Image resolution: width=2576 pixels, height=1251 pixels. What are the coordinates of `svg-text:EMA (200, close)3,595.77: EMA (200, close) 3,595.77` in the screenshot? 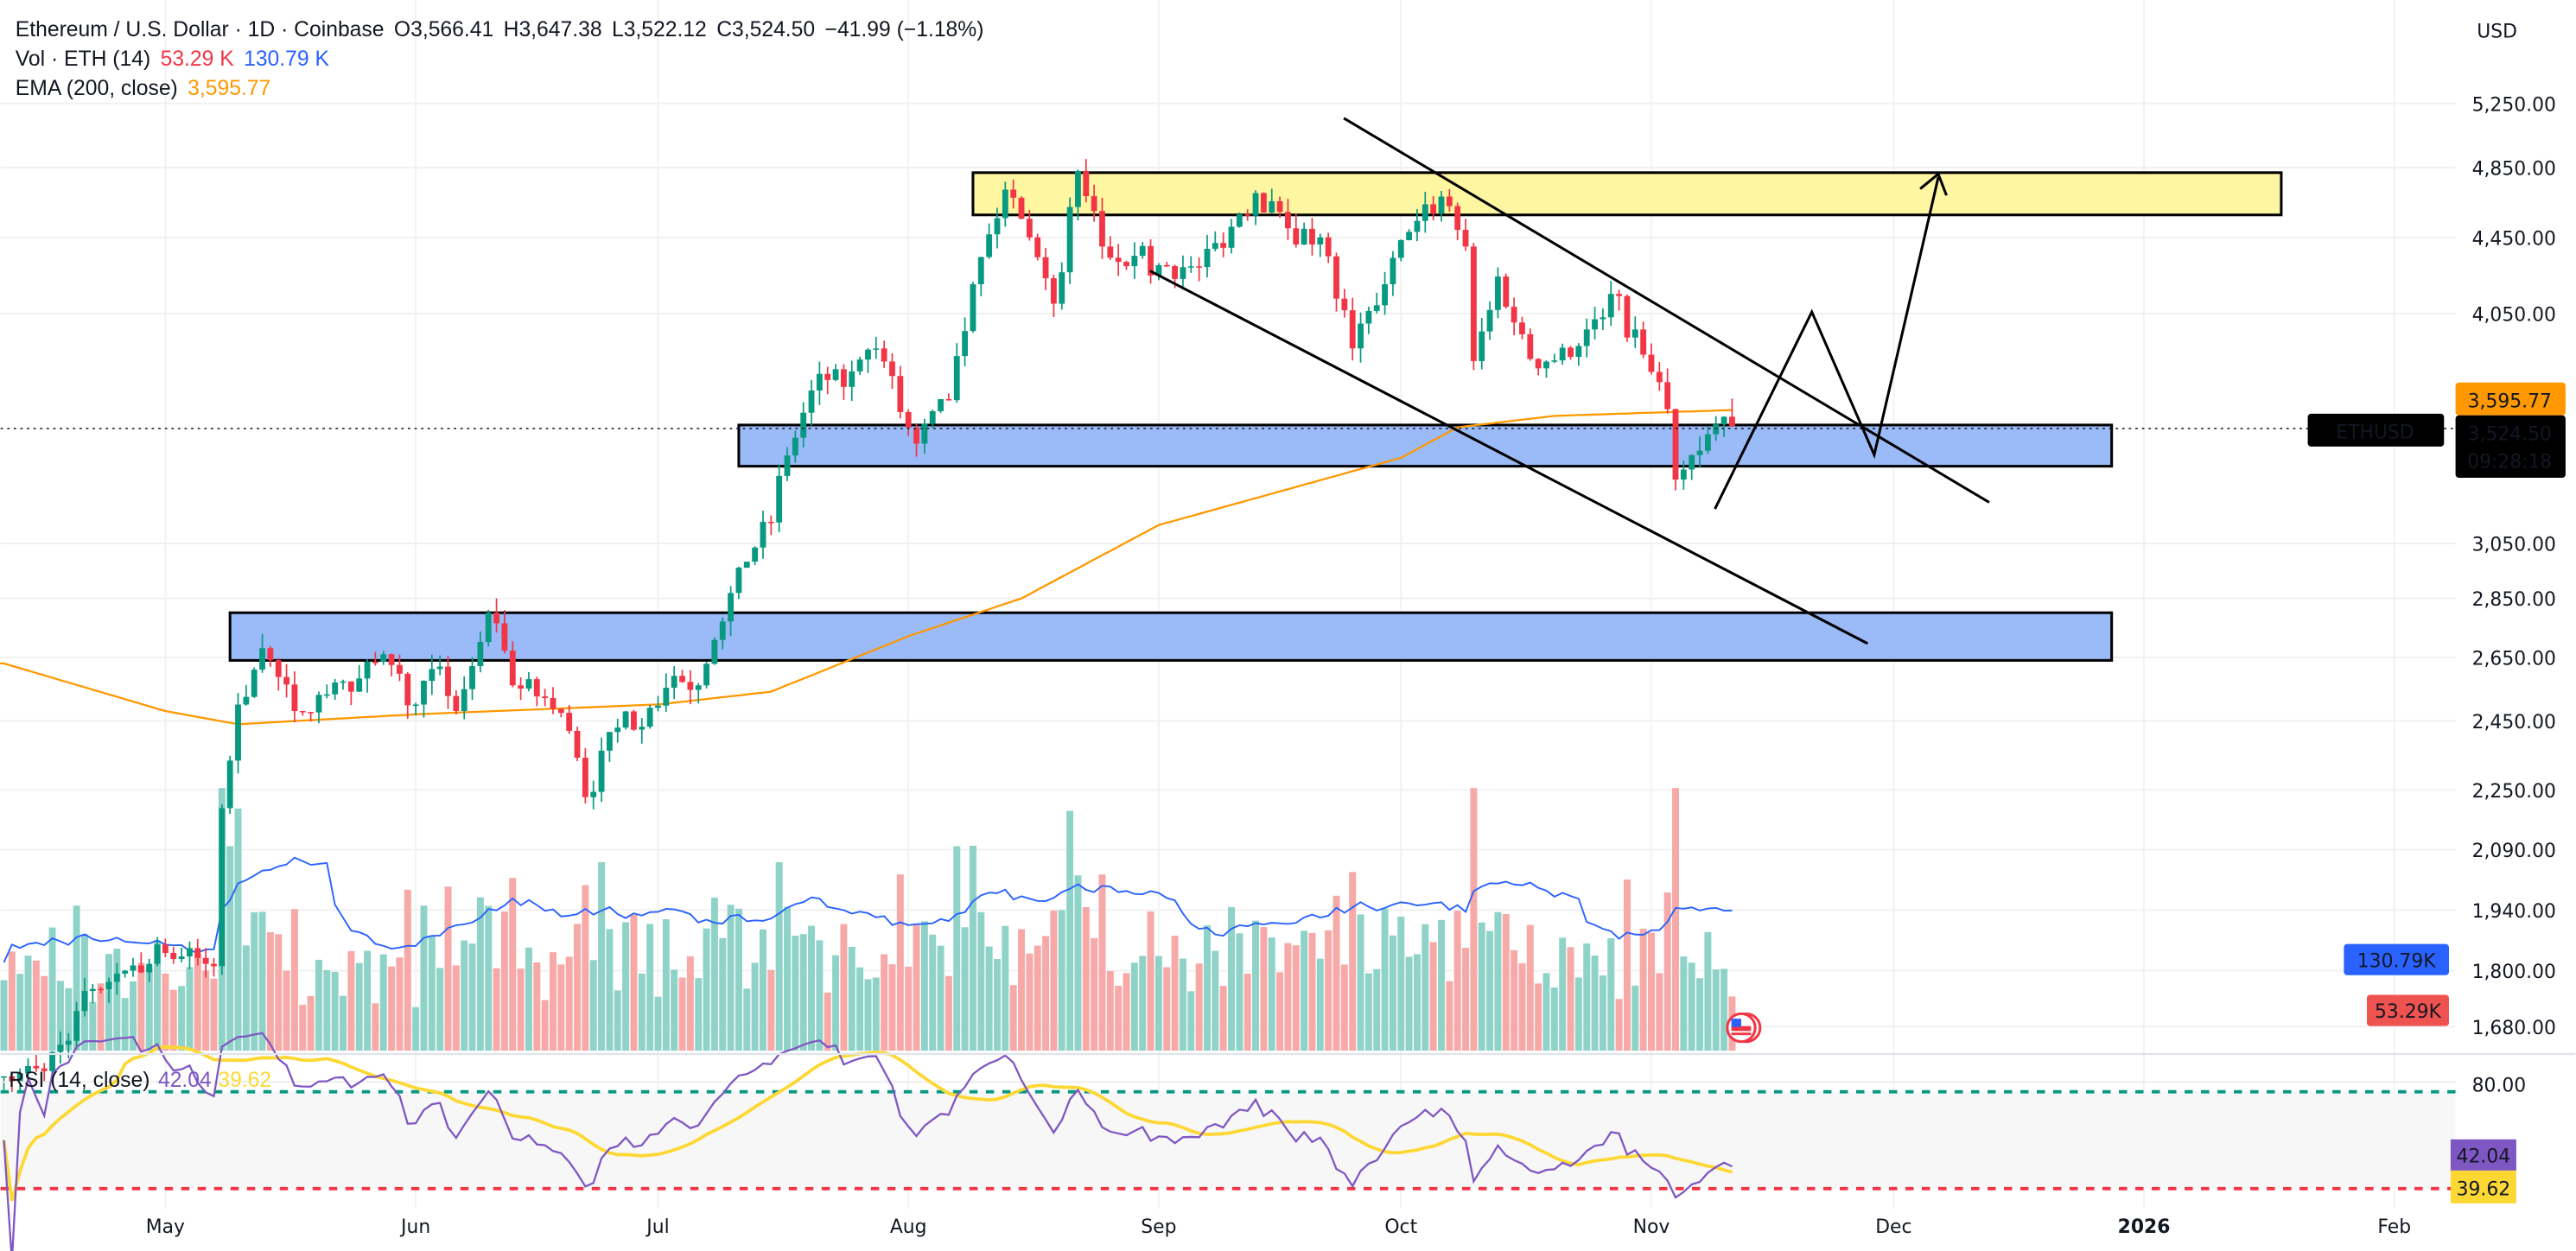 It's located at (143, 89).